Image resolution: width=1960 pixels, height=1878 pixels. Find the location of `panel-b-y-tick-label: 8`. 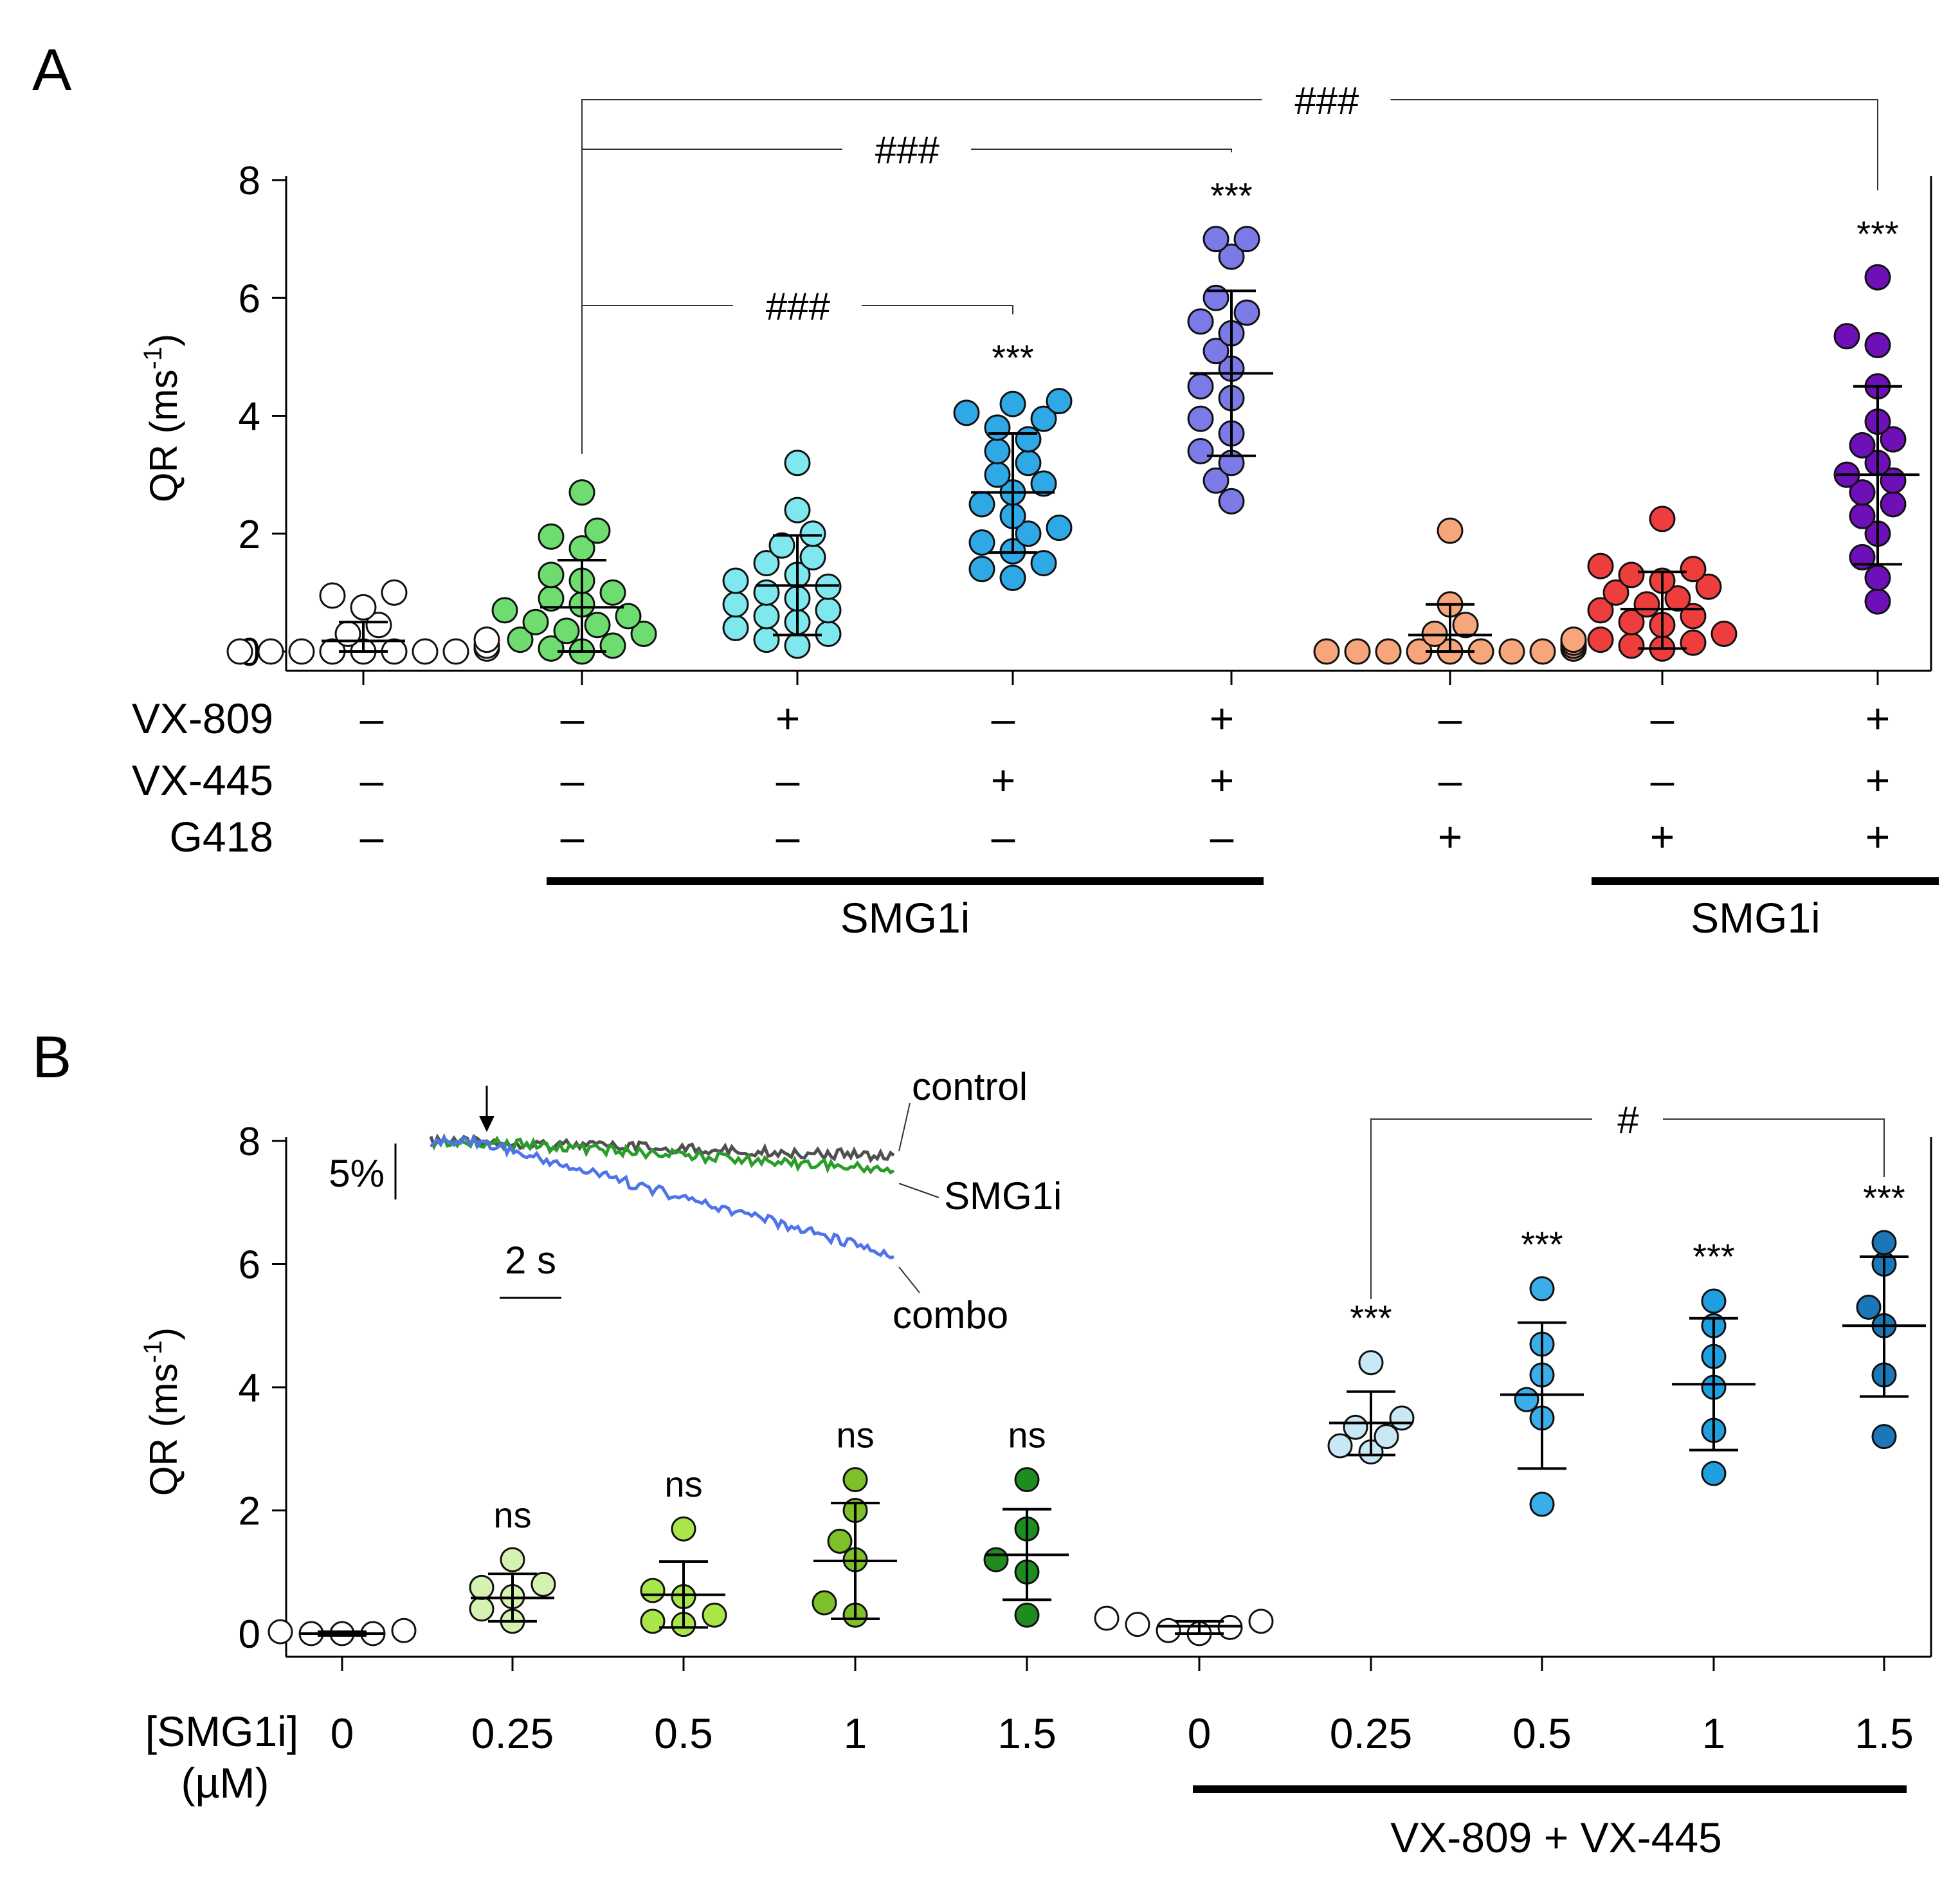

panel-b-y-tick-label: 8 is located at coordinates (249, 1142).